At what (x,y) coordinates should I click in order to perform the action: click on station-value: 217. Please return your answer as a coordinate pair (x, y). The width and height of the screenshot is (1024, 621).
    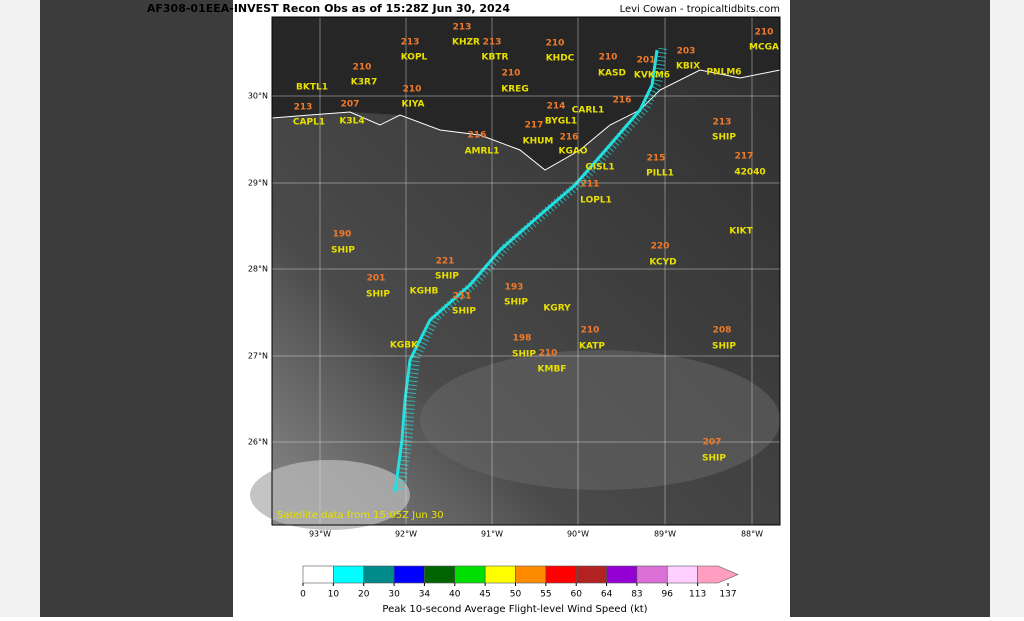
    Looking at the image, I should click on (534, 126).